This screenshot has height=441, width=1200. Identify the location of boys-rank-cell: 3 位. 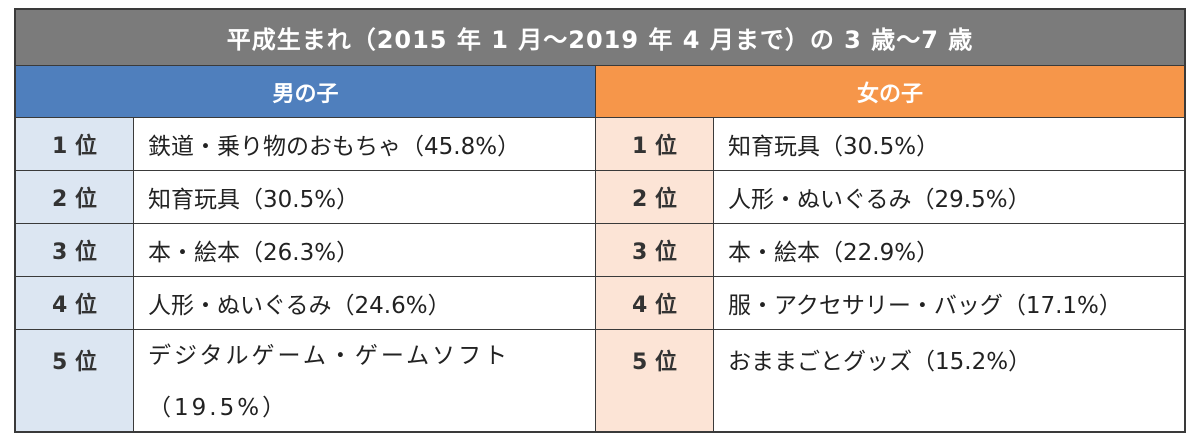
(75, 250).